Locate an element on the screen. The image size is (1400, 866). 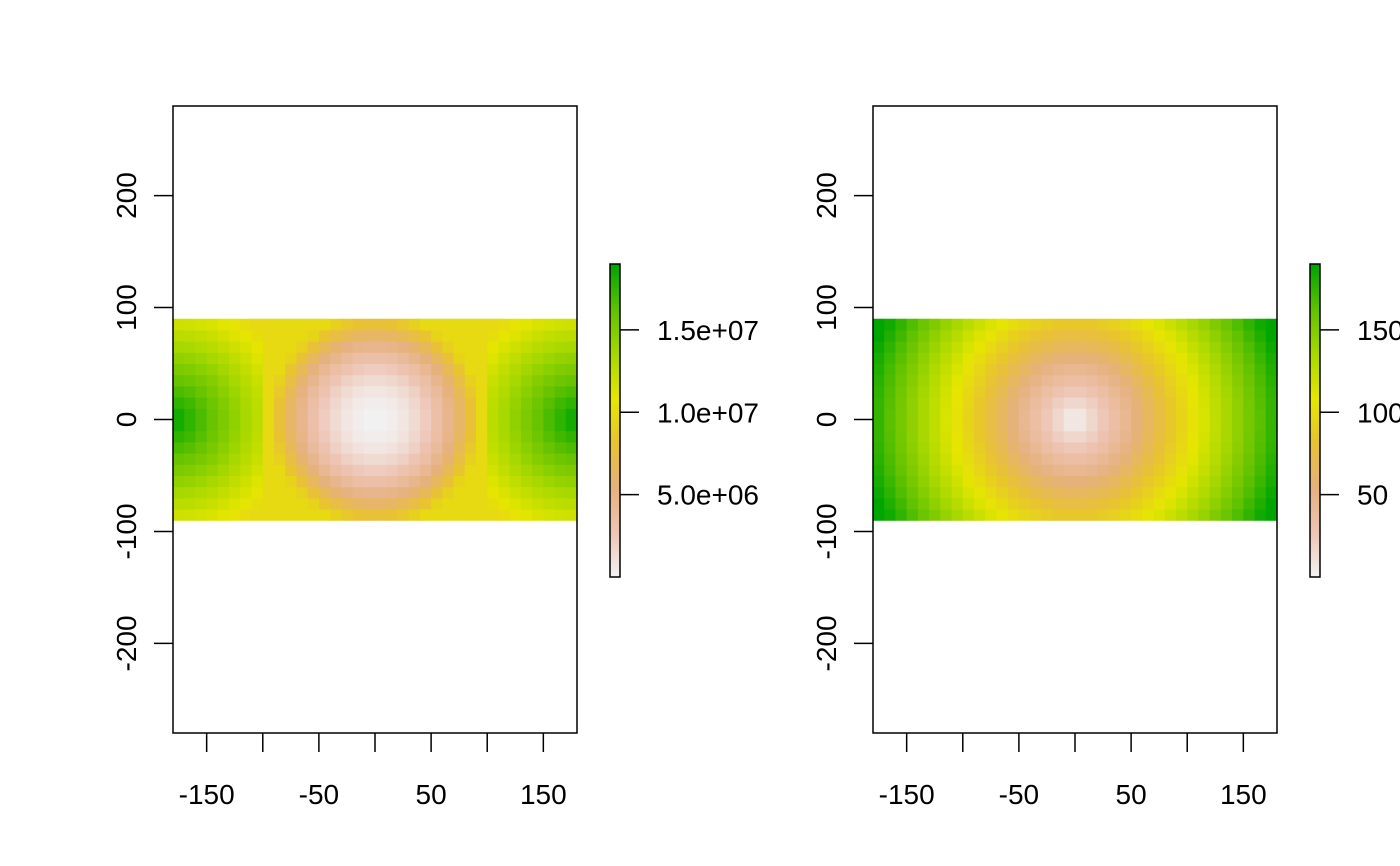
y-tick-label: 200 is located at coordinates (126, 195).